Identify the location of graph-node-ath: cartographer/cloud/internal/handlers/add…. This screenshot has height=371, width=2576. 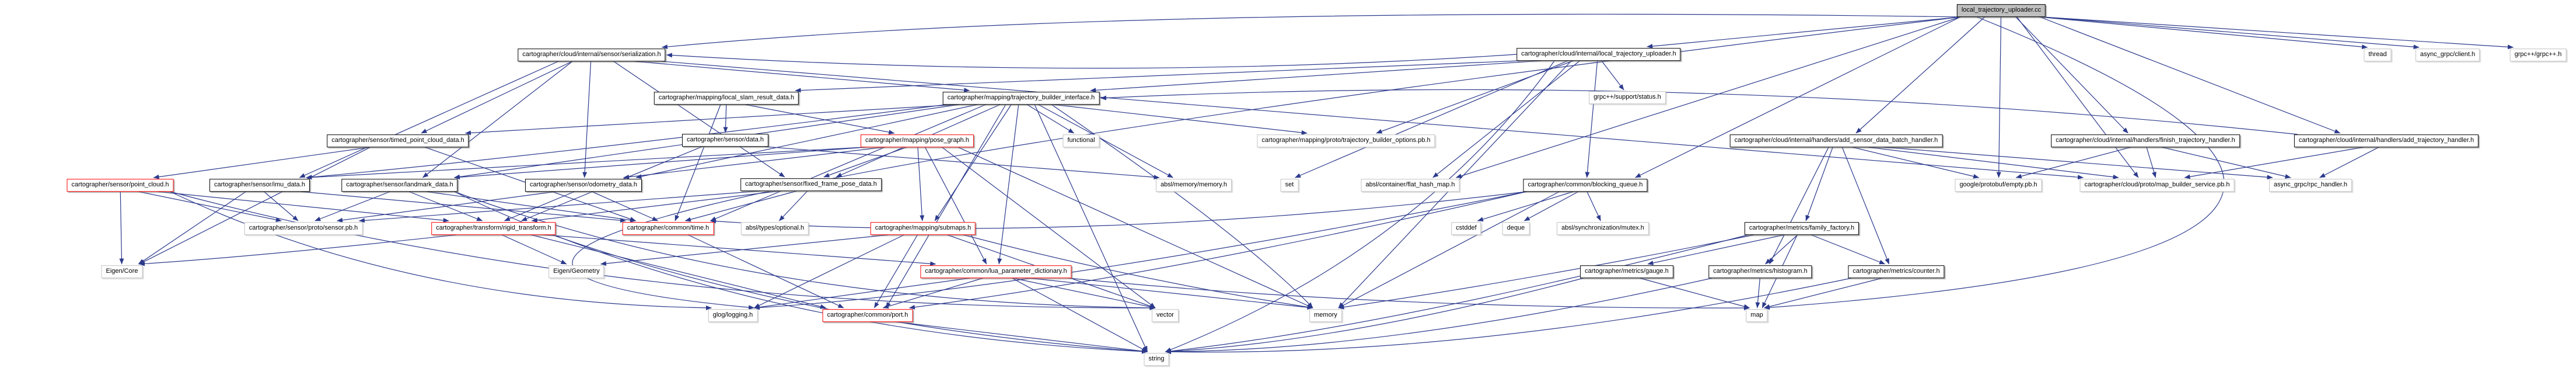
(2386, 140).